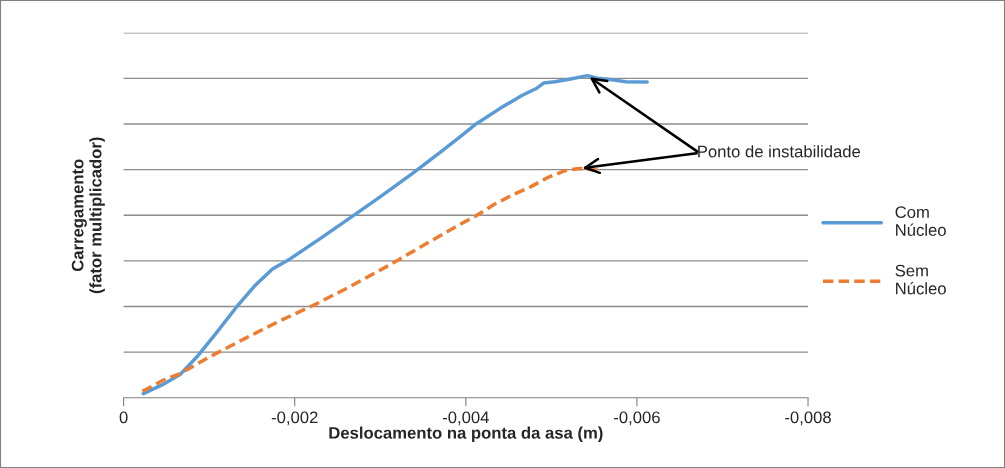 The height and width of the screenshot is (468, 1005). I want to click on x-tick-label: -0,008, so click(808, 418).